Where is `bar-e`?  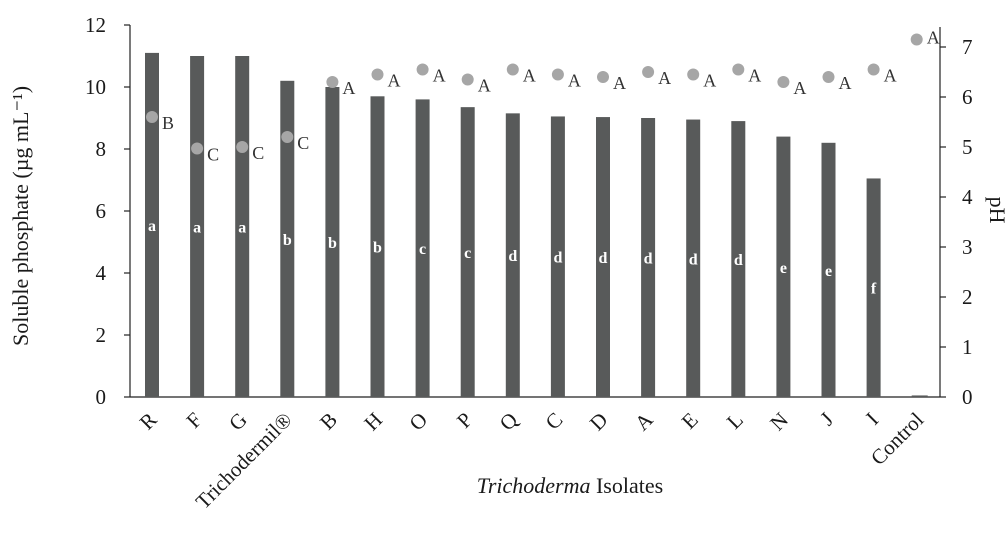
bar-e is located at coordinates (693, 258).